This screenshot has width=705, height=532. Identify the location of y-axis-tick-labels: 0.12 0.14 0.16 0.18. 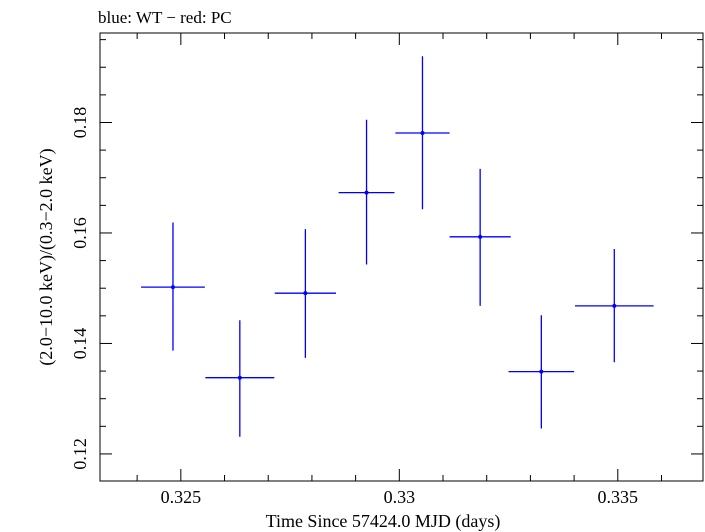
(80, 288).